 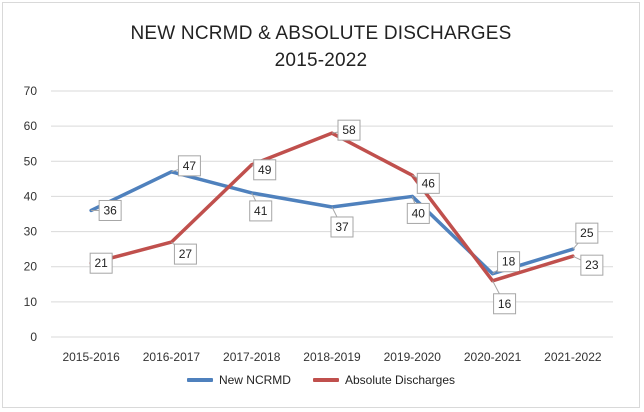 I want to click on data-label: 25, so click(x=587, y=233).